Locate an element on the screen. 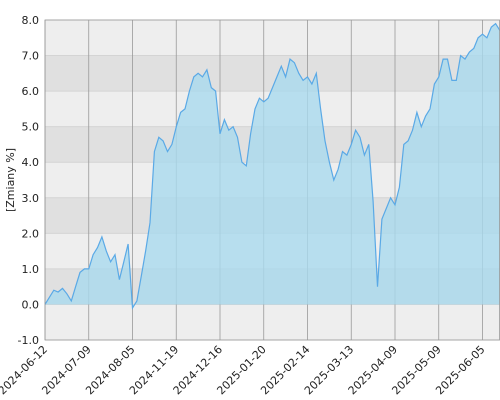 The height and width of the screenshot is (400, 500). y-tick-label: 3.0 is located at coordinates (31, 198).